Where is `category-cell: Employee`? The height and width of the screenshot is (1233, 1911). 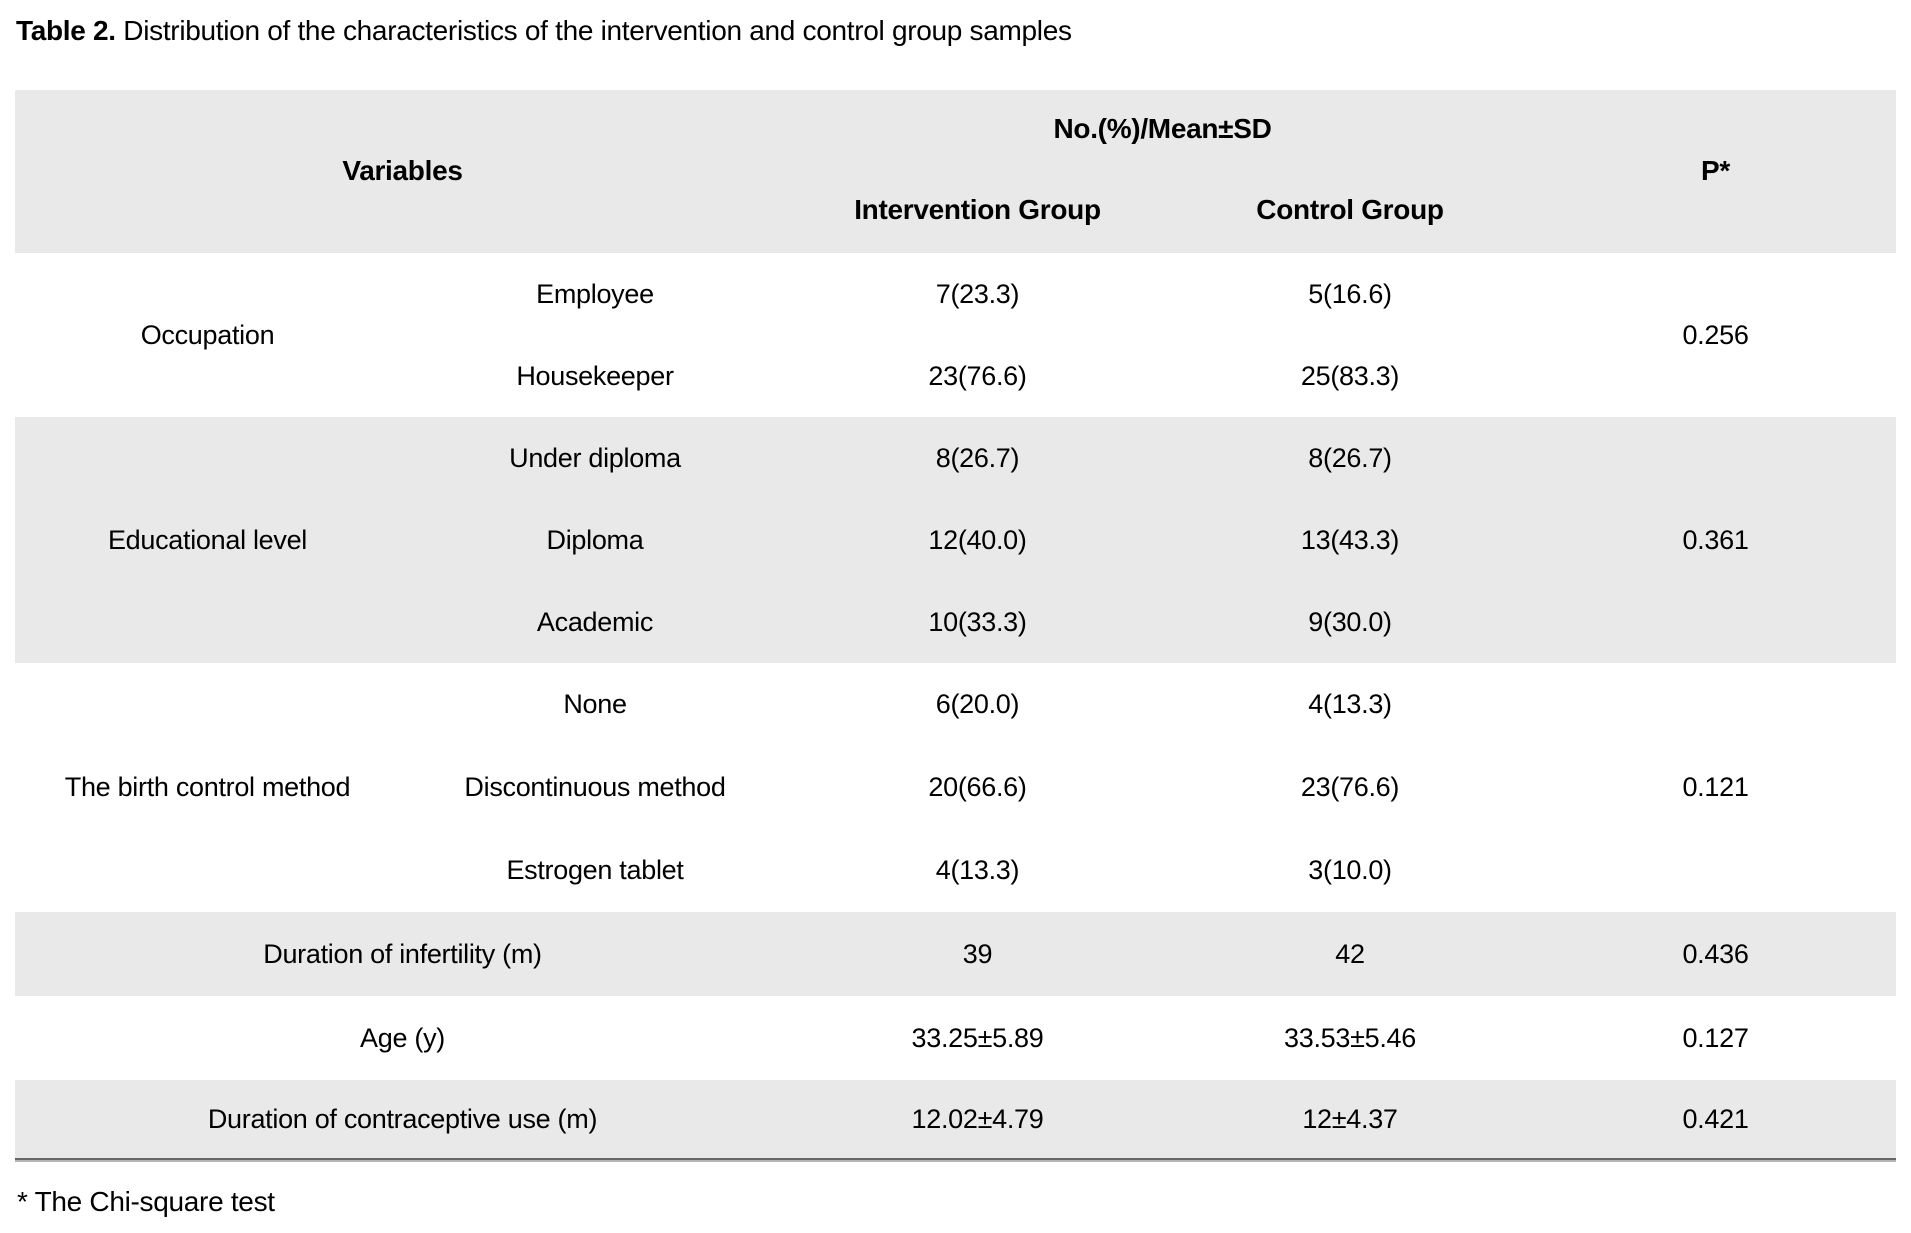
category-cell: Employee is located at coordinates (595, 293).